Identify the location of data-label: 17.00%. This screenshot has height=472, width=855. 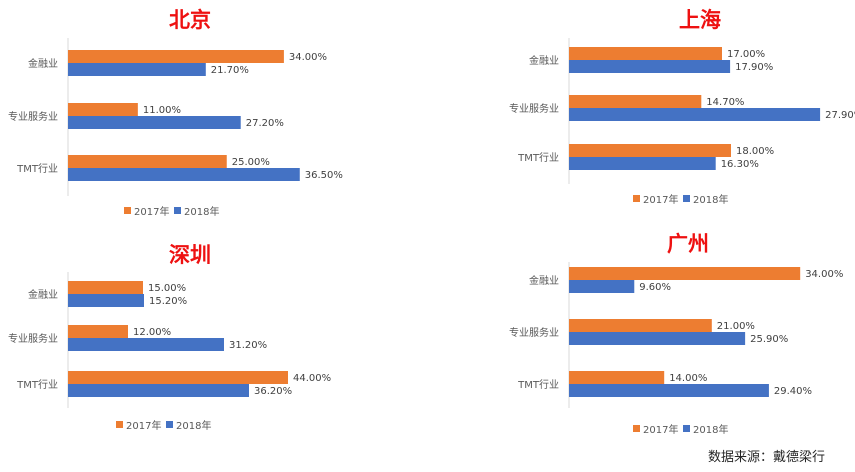
(746, 54).